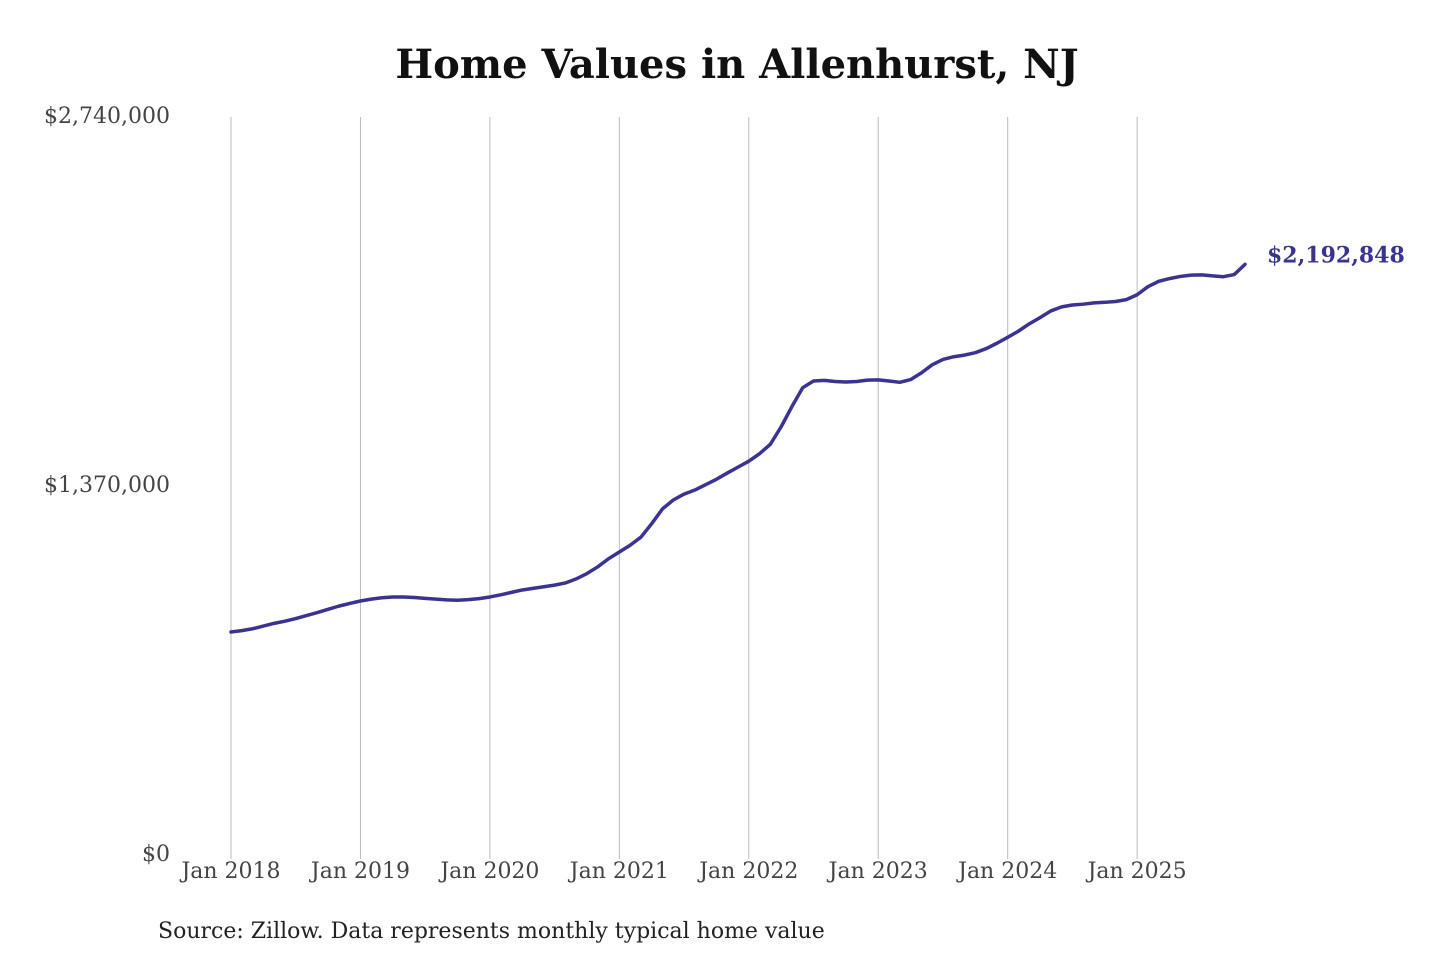 The width and height of the screenshot is (1440, 960). Describe the element at coordinates (747, 871) in the screenshot. I see `x-tick-label: Jan 2022` at that location.